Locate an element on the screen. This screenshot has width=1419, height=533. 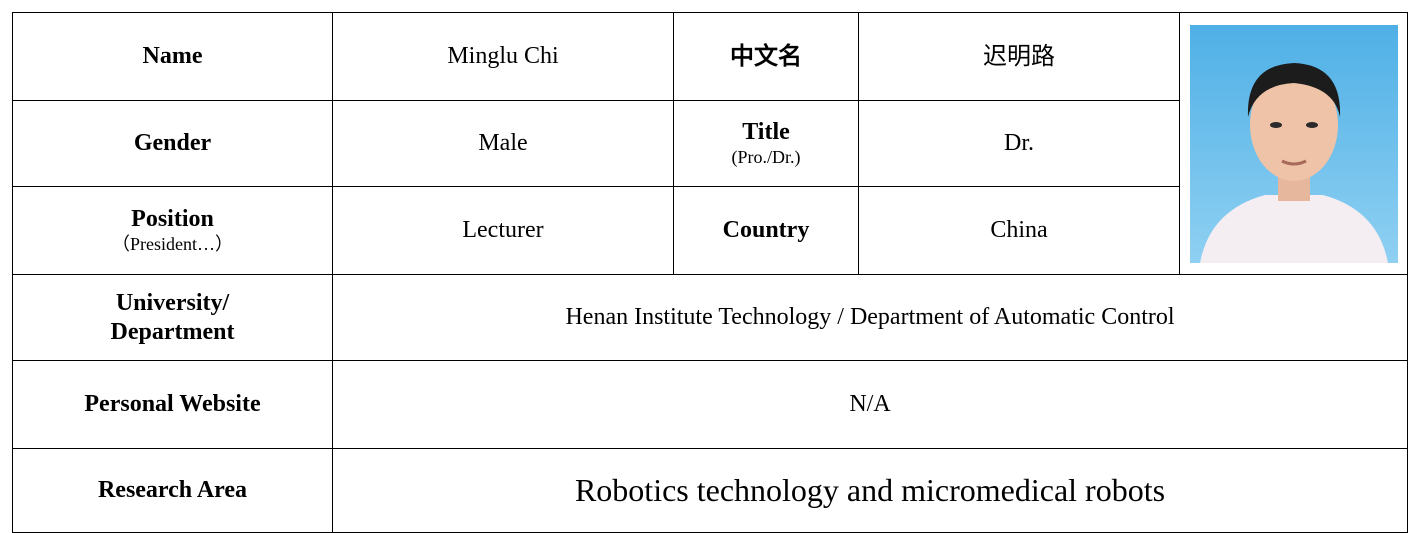
label: Name is located at coordinates (172, 56).